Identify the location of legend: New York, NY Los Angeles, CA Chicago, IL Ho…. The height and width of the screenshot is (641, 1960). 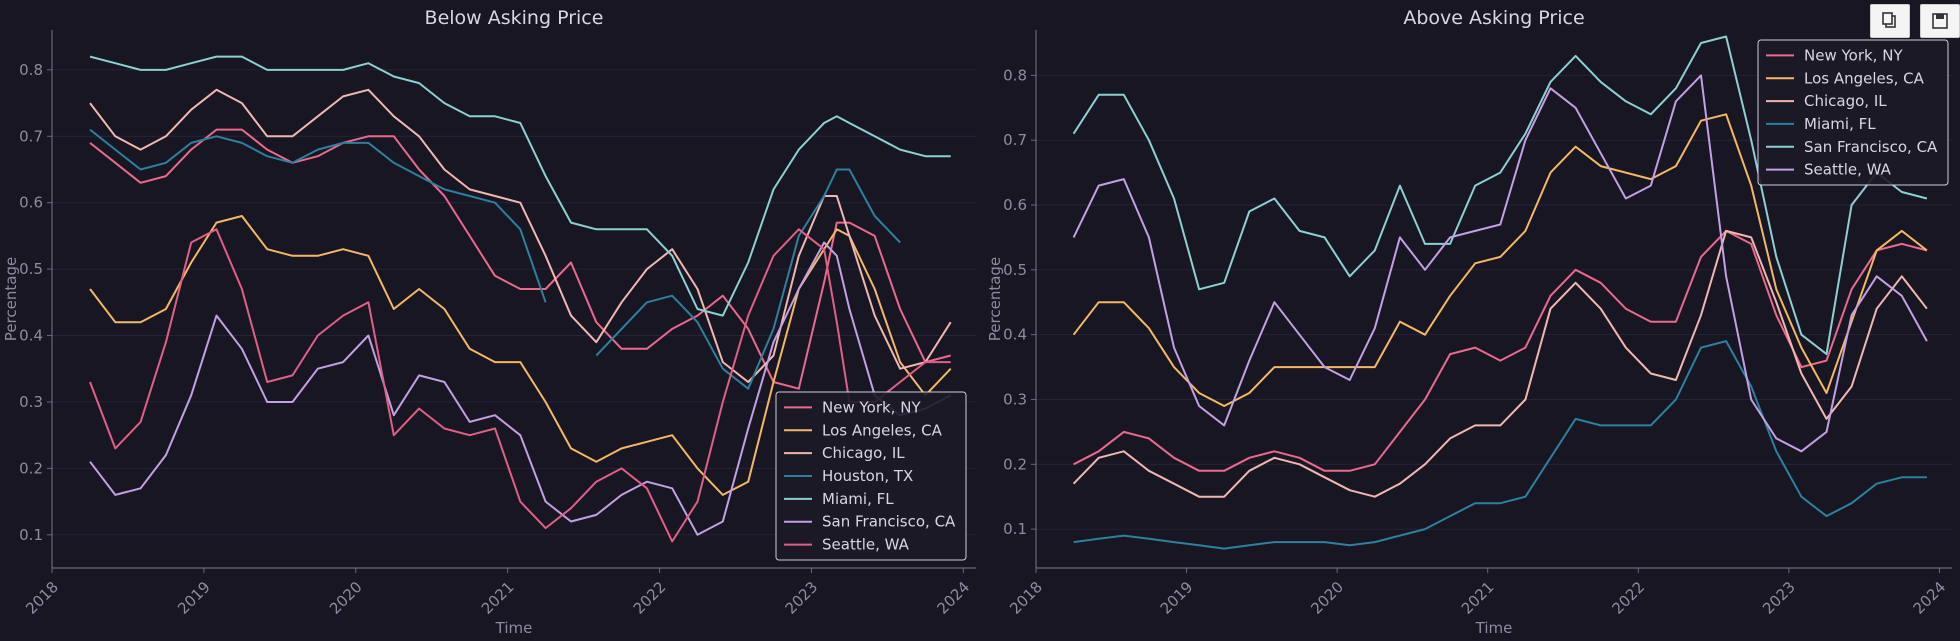
(871, 476).